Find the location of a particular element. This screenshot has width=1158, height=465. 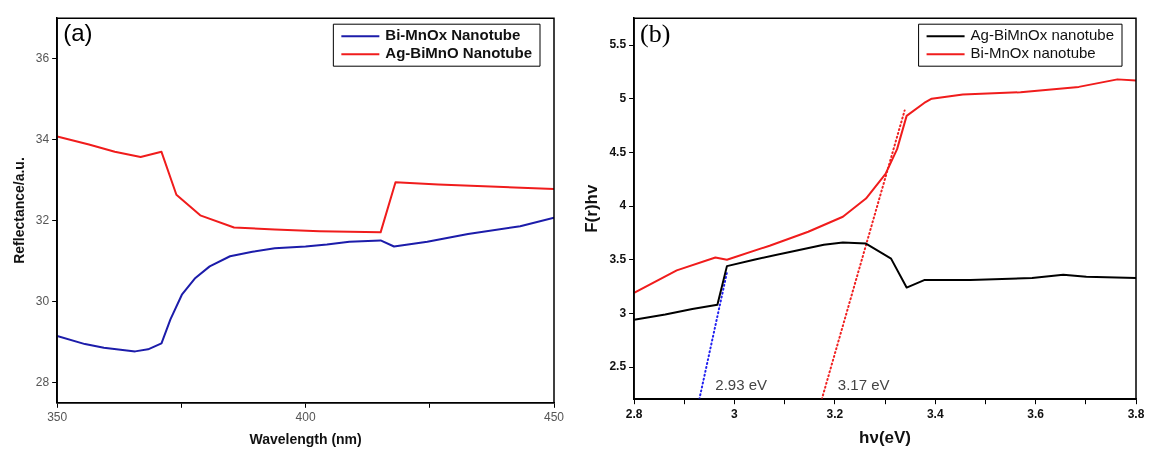

y-tick-label: 3 is located at coordinates (623, 312).